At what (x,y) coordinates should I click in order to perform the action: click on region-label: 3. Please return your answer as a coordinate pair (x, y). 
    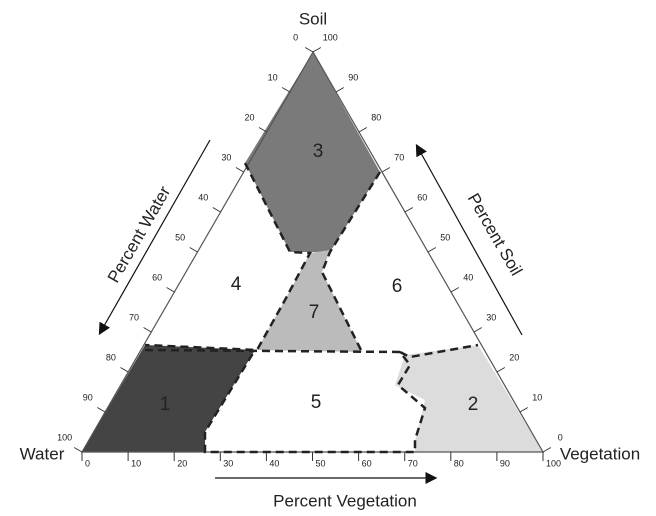
    Looking at the image, I should click on (318, 151).